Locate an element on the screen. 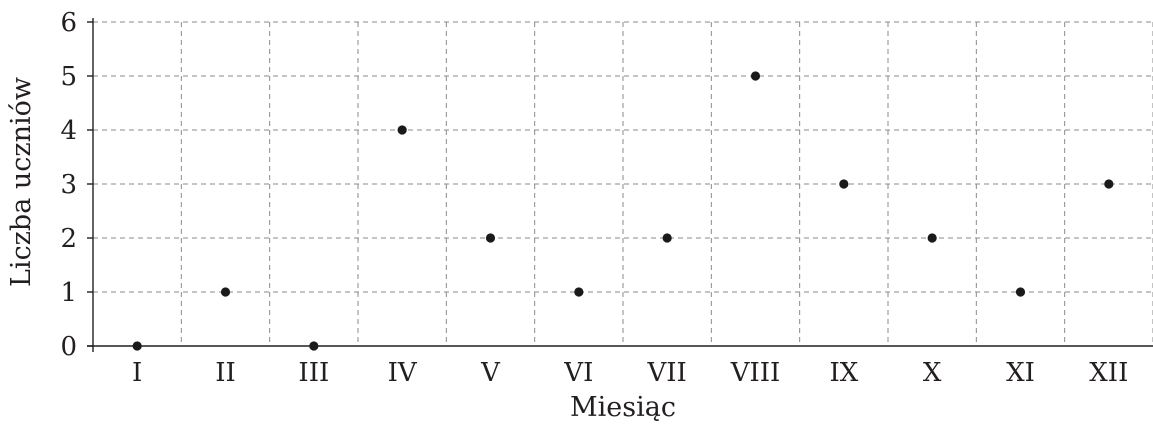 This screenshot has width=1153, height=424. y-tick-label: 6 is located at coordinates (68, 23).